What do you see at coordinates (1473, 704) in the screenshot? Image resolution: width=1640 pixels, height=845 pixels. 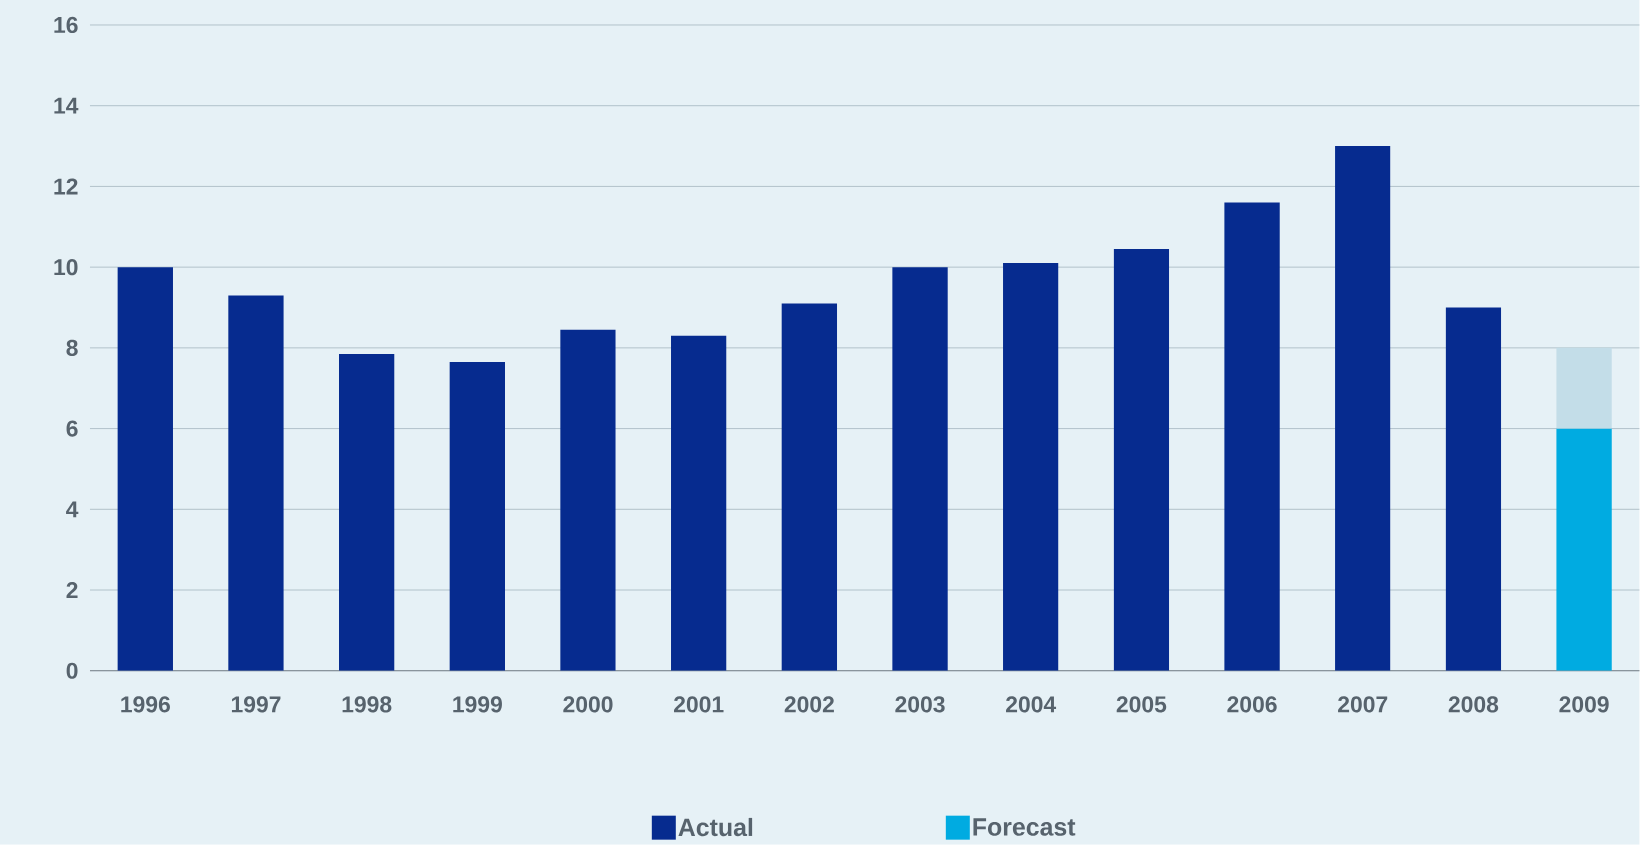 I see `x-tick-label: 2008` at bounding box center [1473, 704].